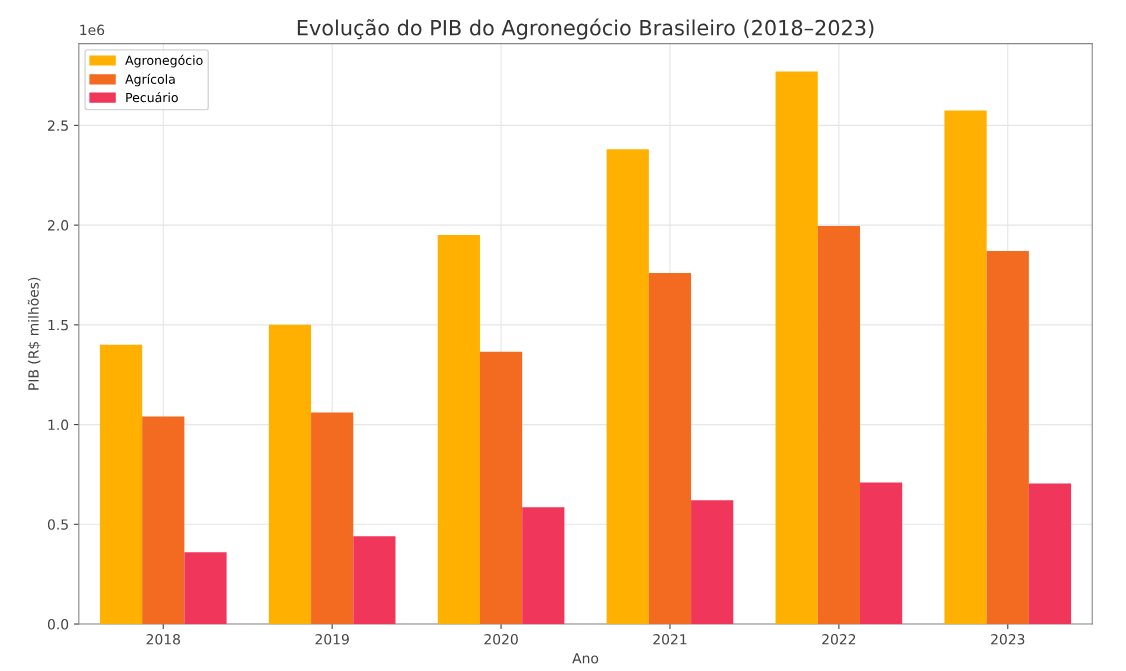  What do you see at coordinates (332, 639) in the screenshot?
I see `x-tick-label: 2019` at bounding box center [332, 639].